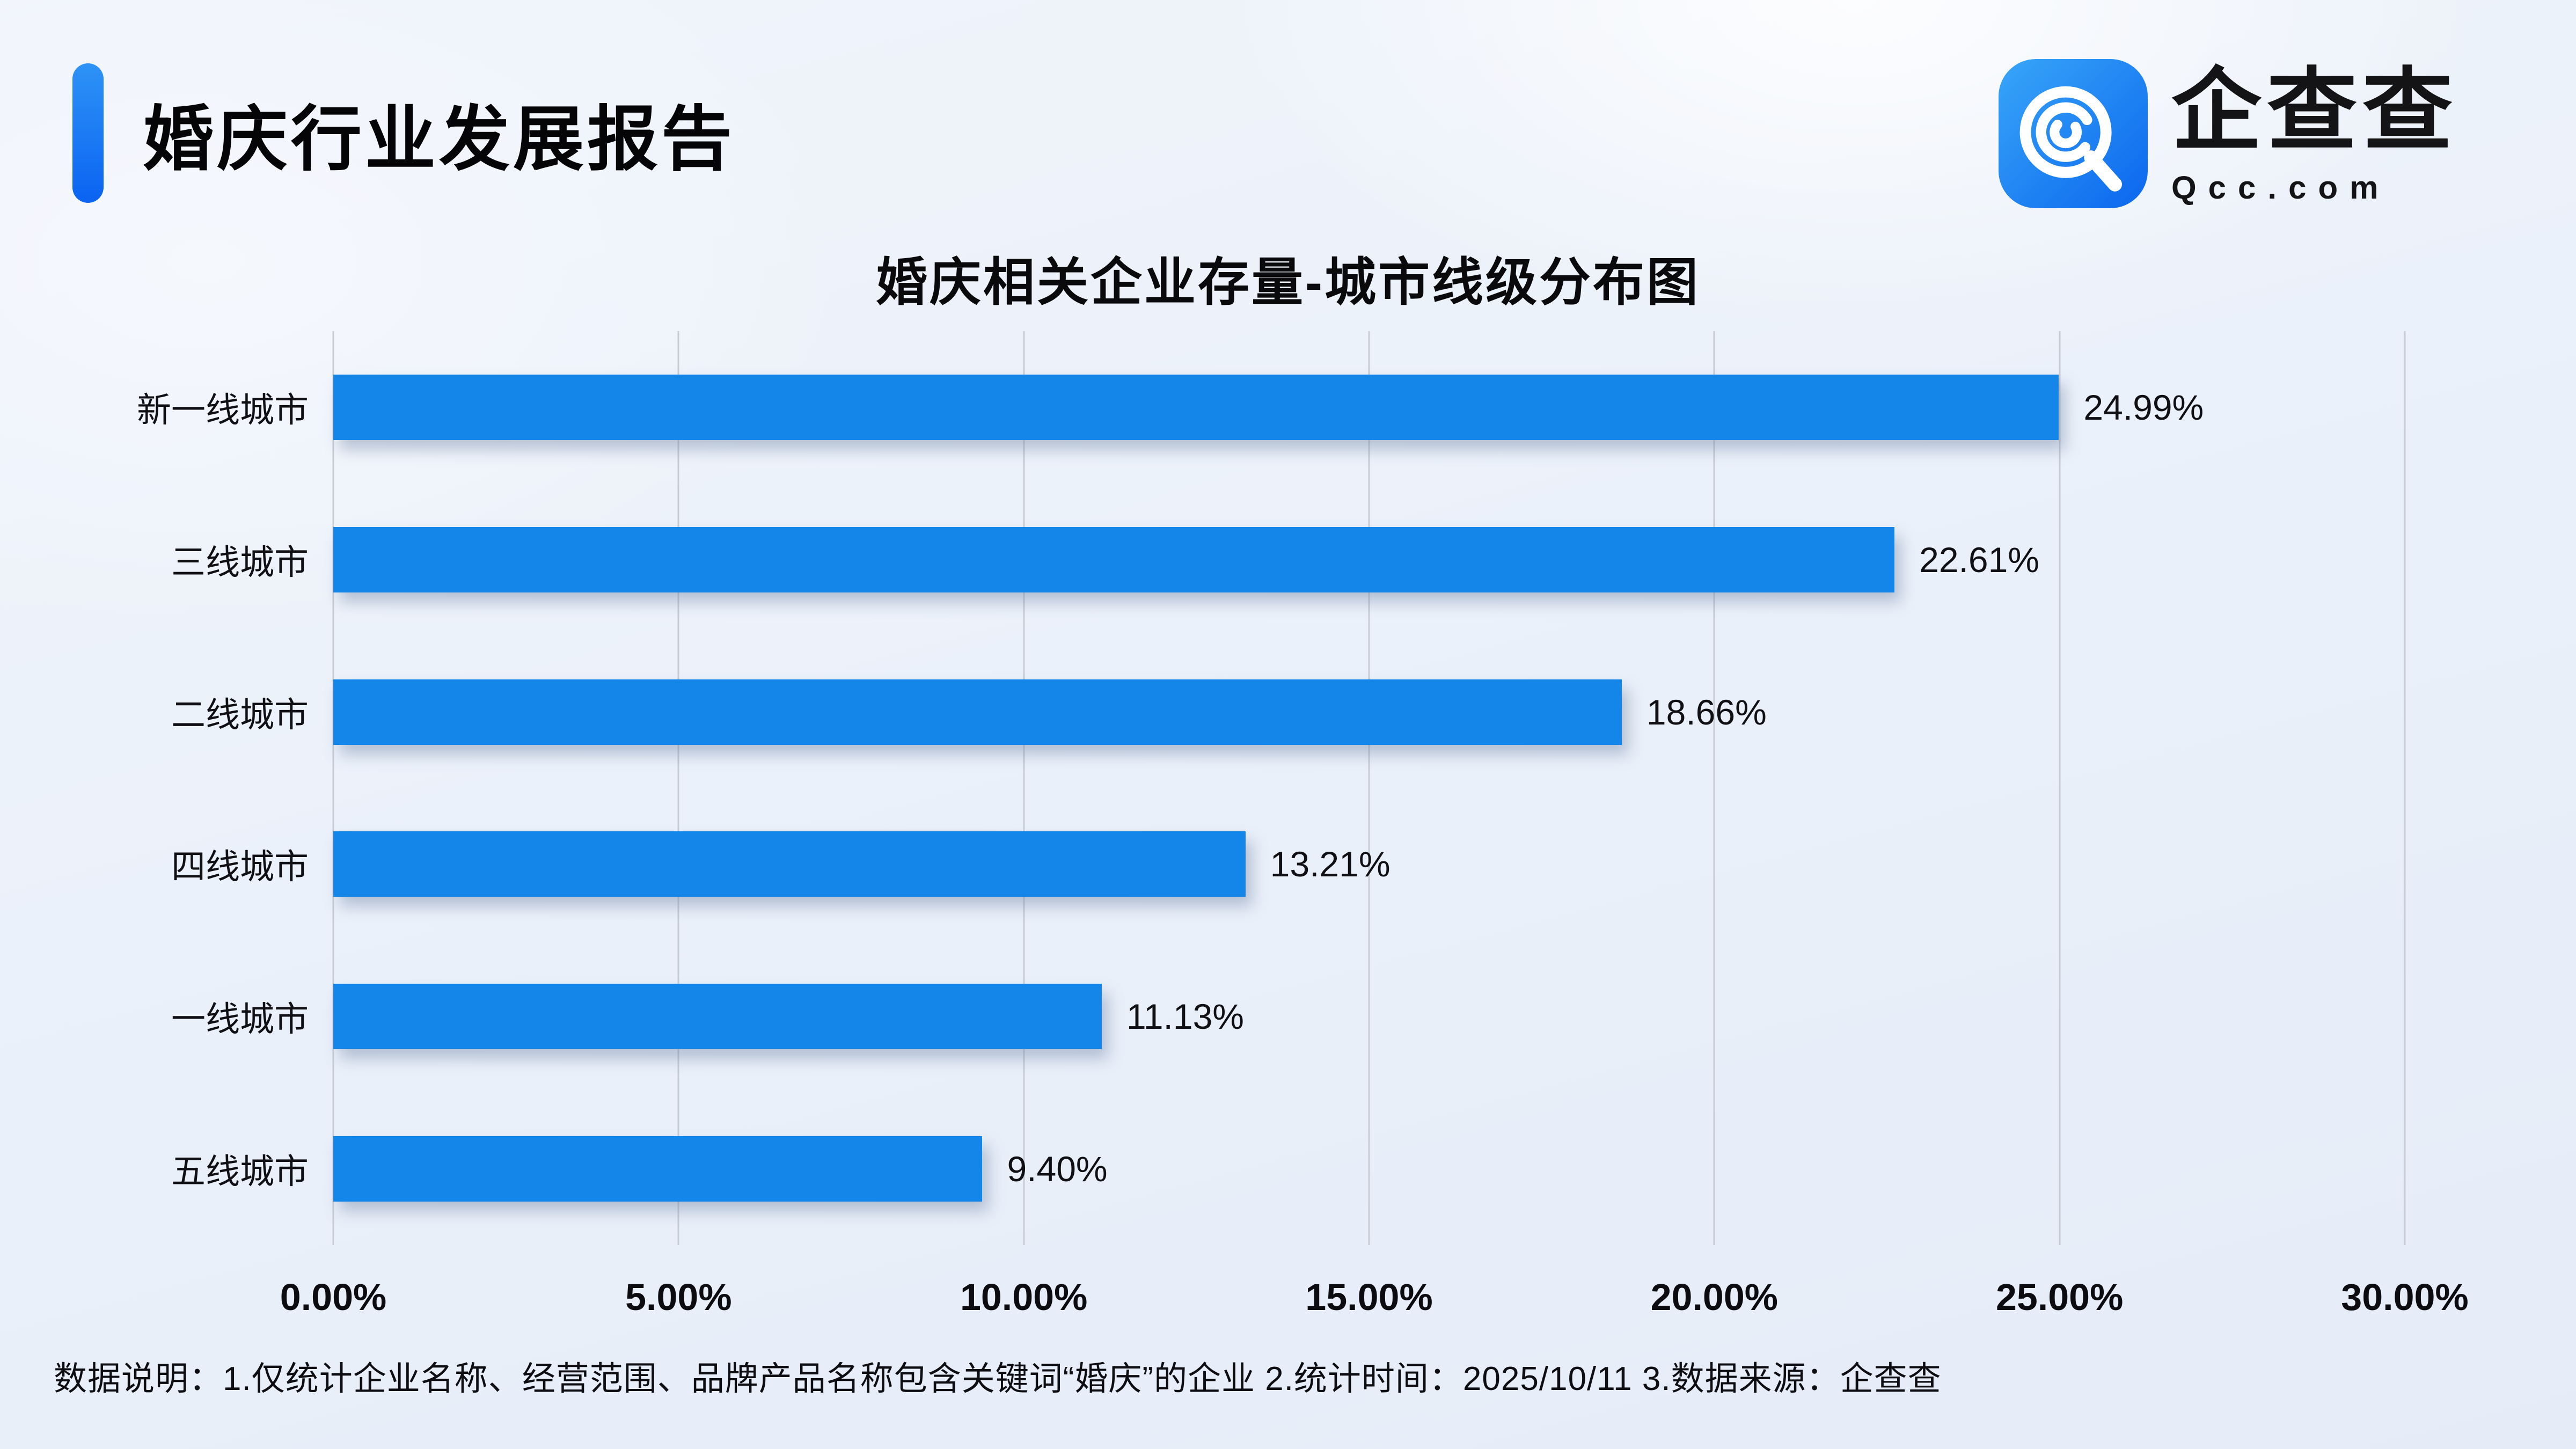  What do you see at coordinates (333, 1297) in the screenshot?
I see `x-tick-label: 0.00%` at bounding box center [333, 1297].